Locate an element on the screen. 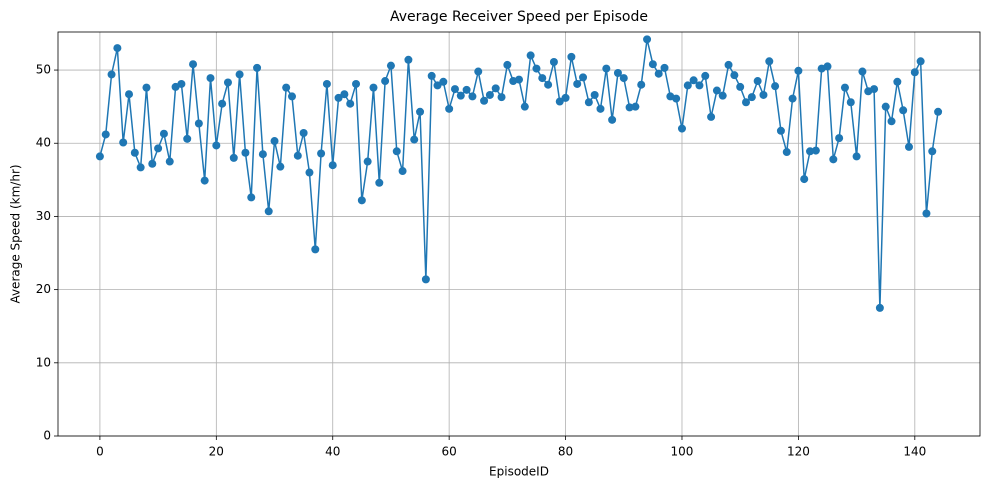  y-tick-label: 0 is located at coordinates (47, 436).